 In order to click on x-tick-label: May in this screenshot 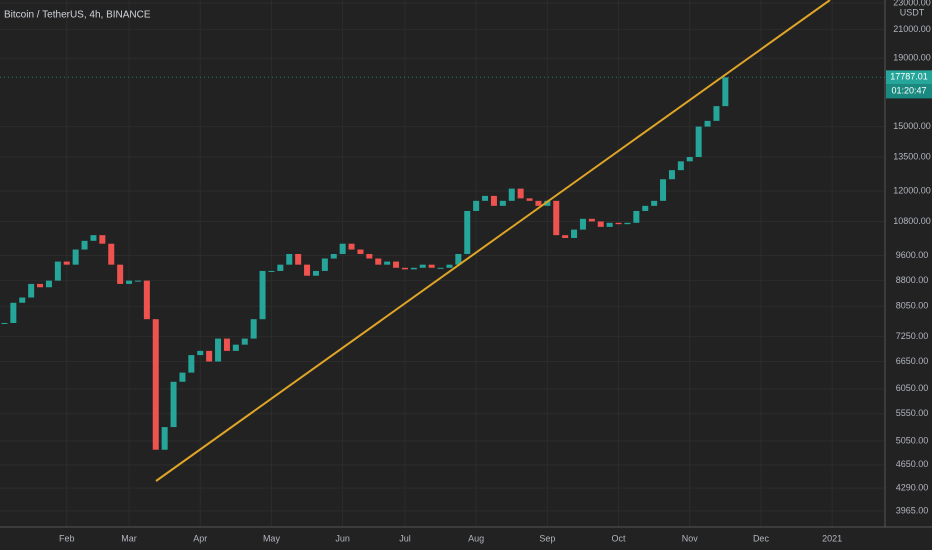, I will do `click(272, 538)`.